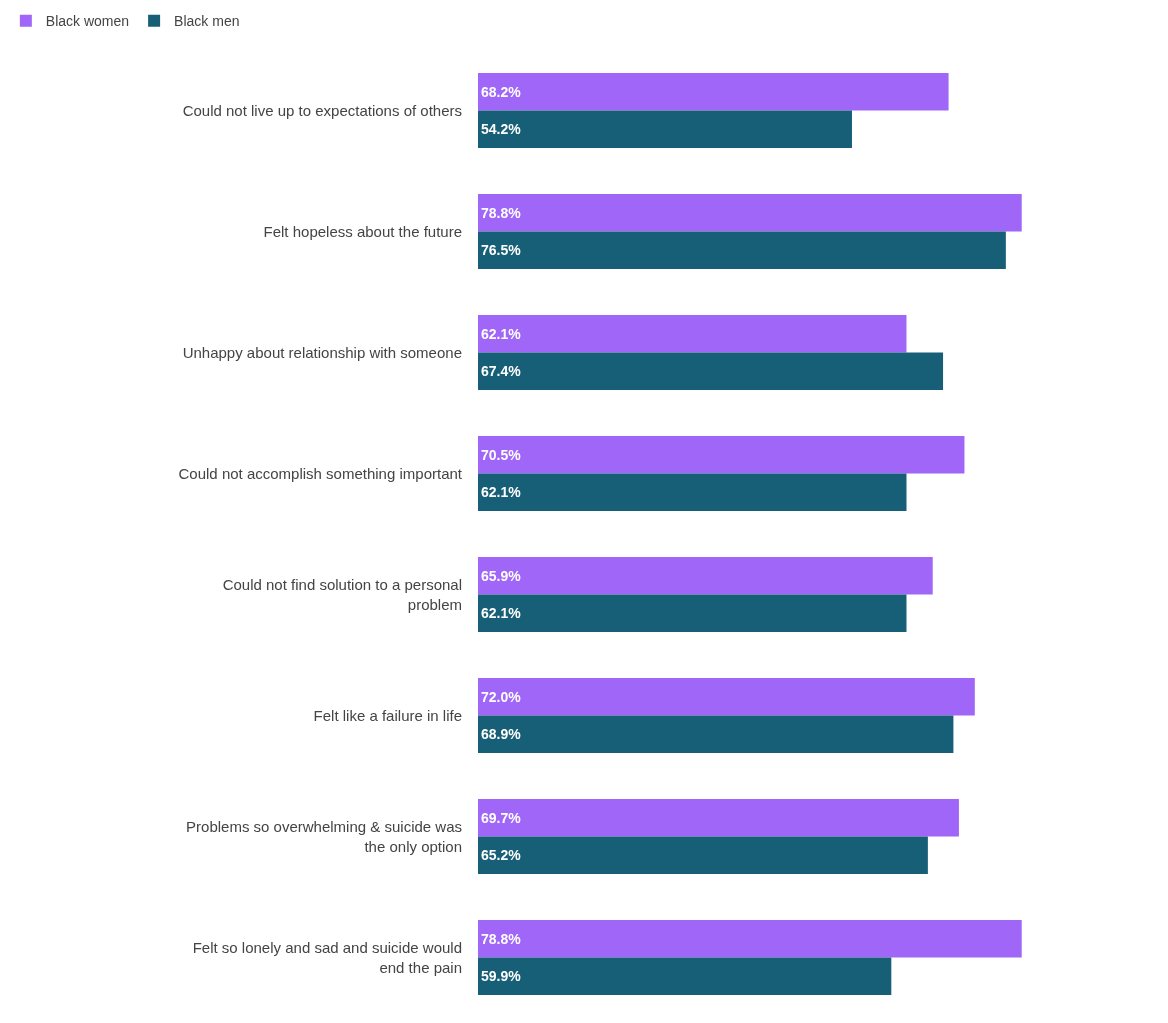  Describe the element at coordinates (501, 575) in the screenshot. I see `data-label: 65.9%` at that location.